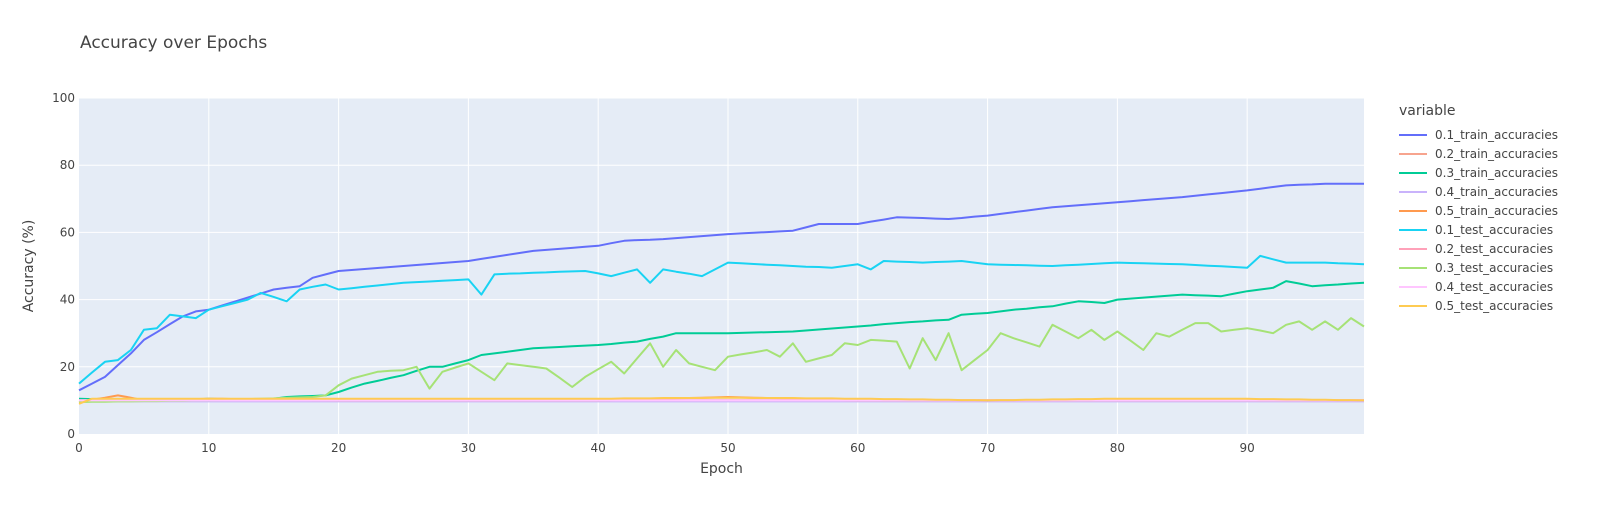 The image size is (1608, 525). What do you see at coordinates (727, 448) in the screenshot?
I see `x-tick-label: 50` at bounding box center [727, 448].